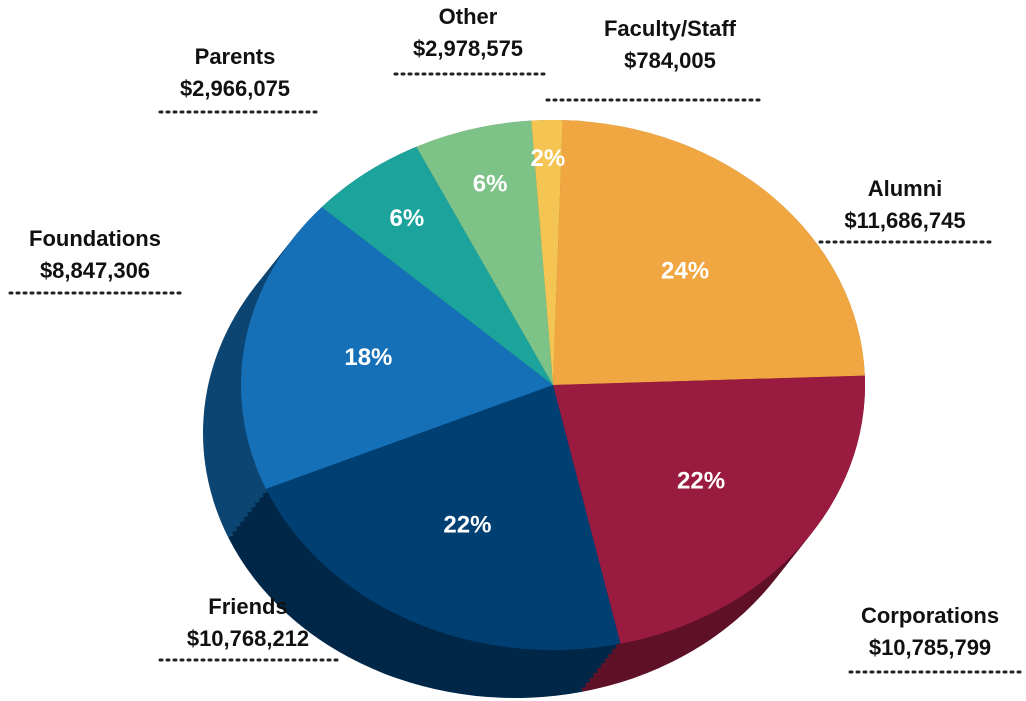  I want to click on percent-label: 2%, so click(548, 158).